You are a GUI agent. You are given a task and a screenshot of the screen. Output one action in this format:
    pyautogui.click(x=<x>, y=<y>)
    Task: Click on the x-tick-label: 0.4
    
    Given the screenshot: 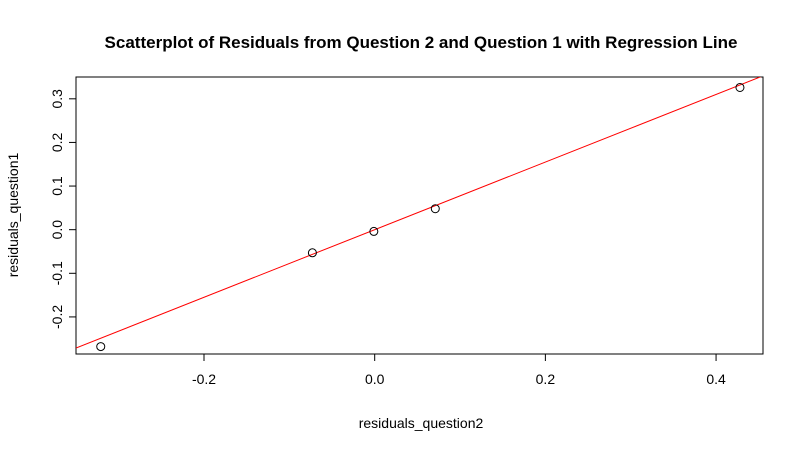 What is the action you would take?
    pyautogui.click(x=716, y=379)
    